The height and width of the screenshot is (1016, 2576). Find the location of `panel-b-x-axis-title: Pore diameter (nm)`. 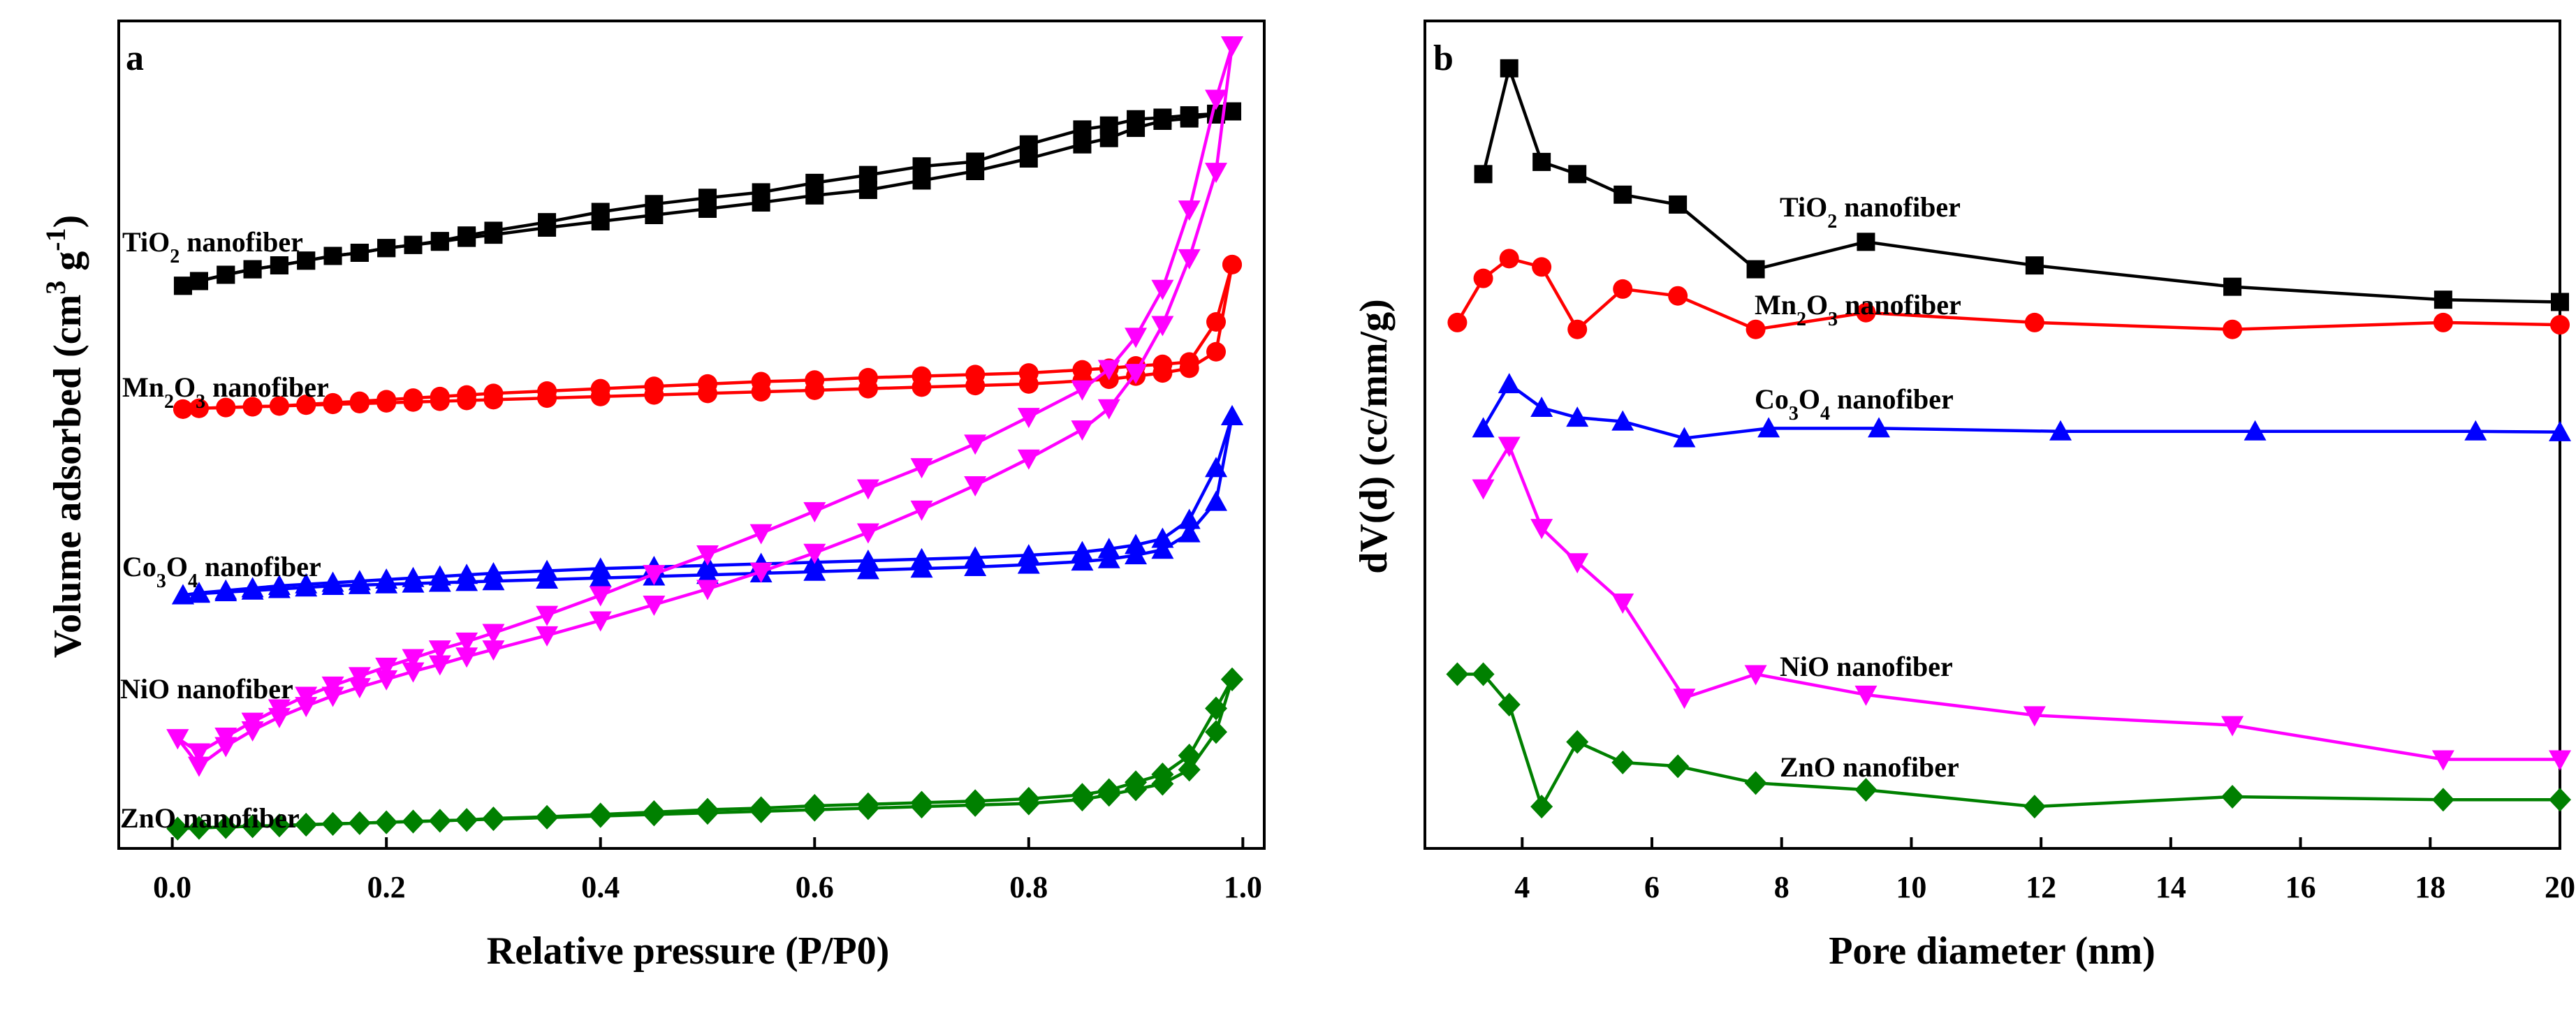

panel-b-x-axis-title: Pore diameter (nm) is located at coordinates (1993, 951).